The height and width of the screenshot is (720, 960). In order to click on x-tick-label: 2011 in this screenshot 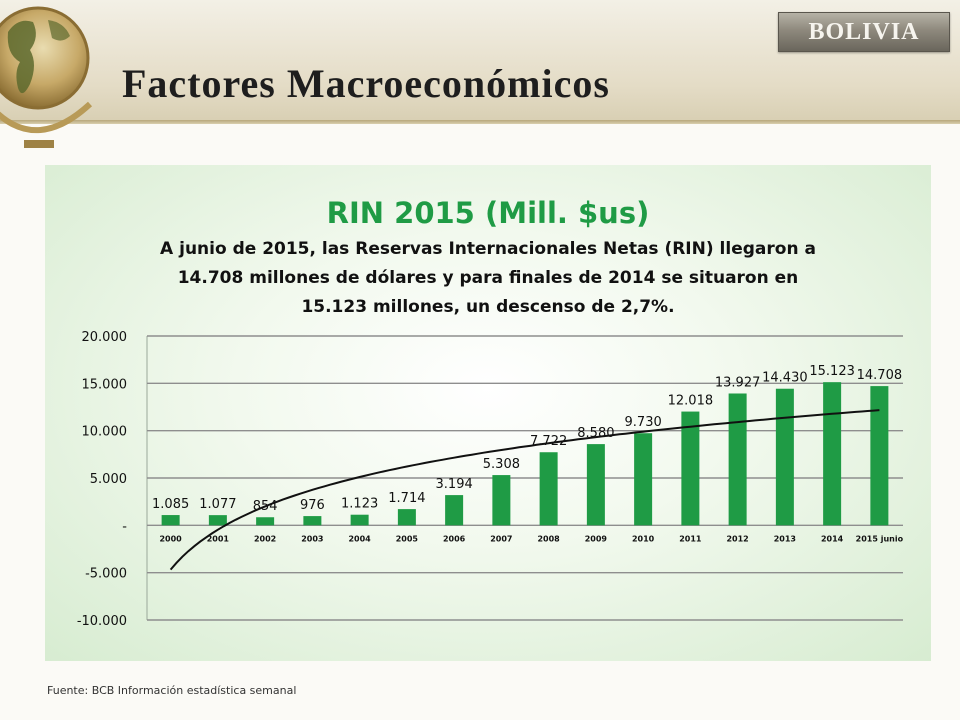, I will do `click(690, 538)`.